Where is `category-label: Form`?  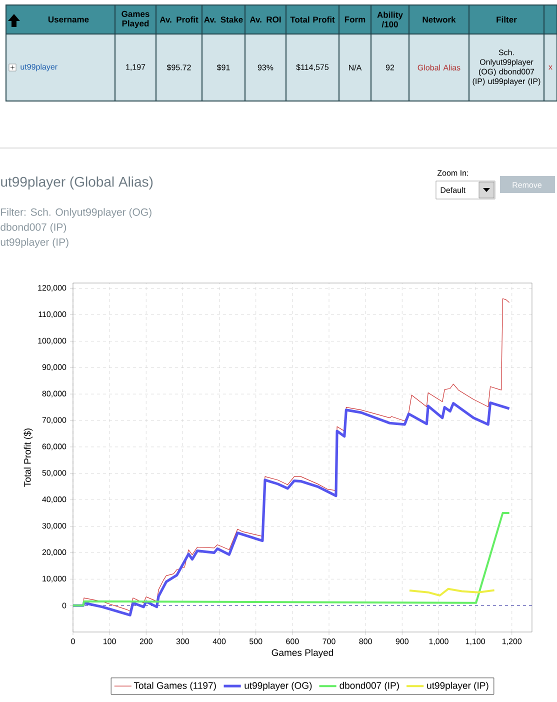 category-label: Form is located at coordinates (355, 19).